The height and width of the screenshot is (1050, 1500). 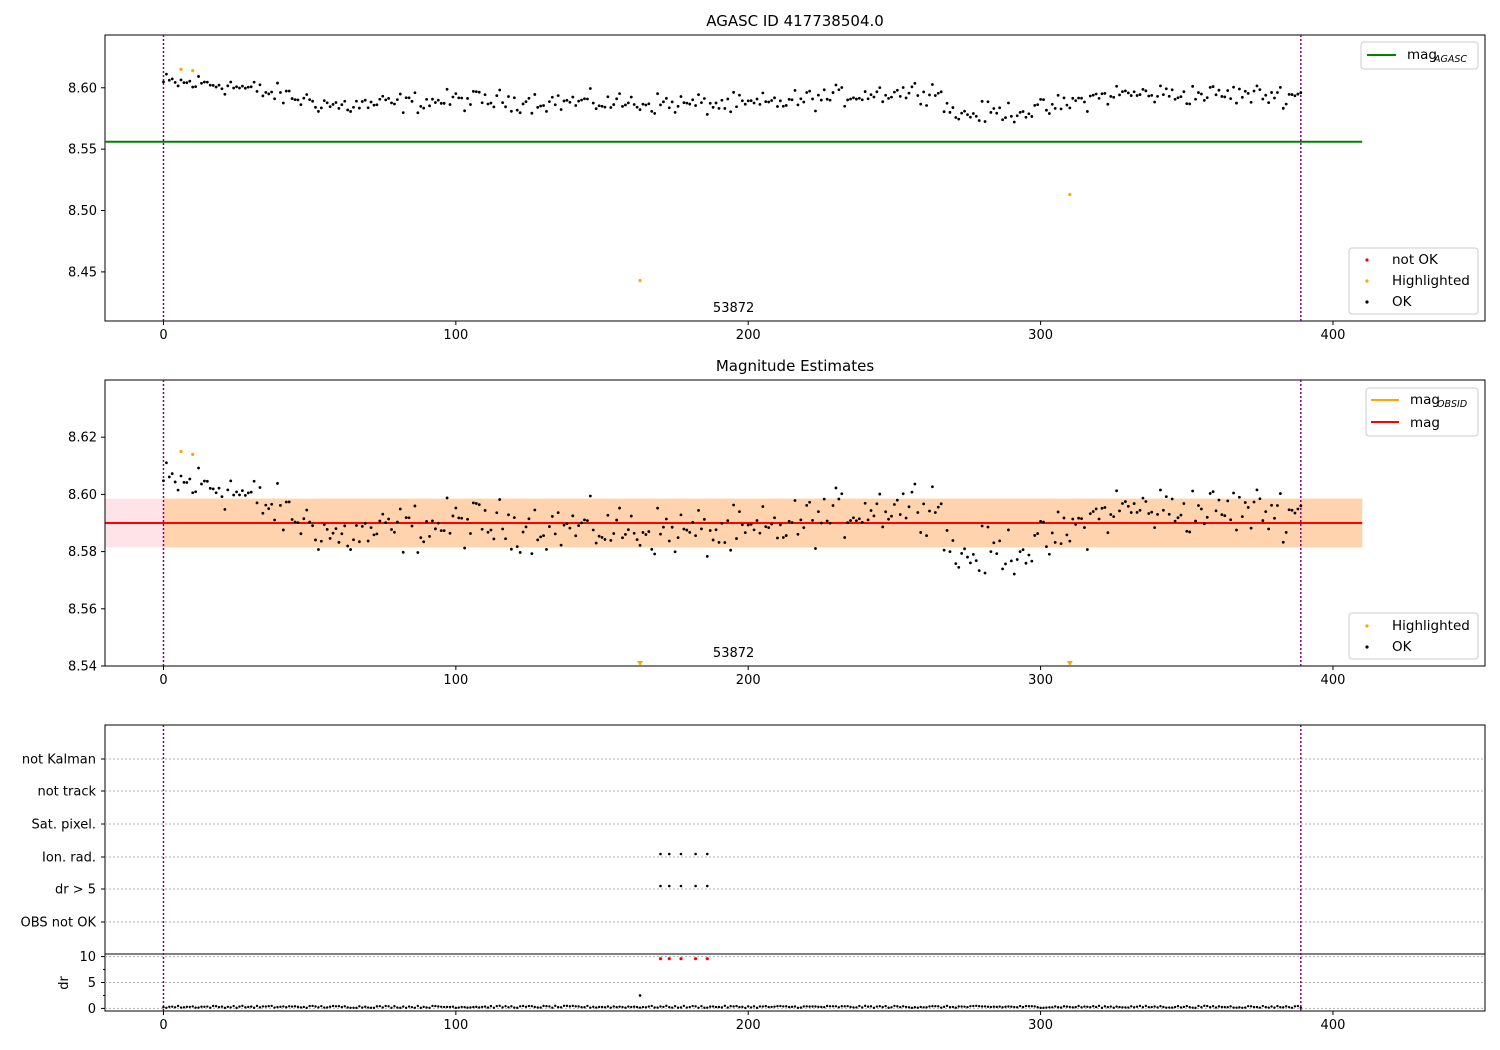 I want to click on y-tick-label: 8.54, so click(x=82, y=667).